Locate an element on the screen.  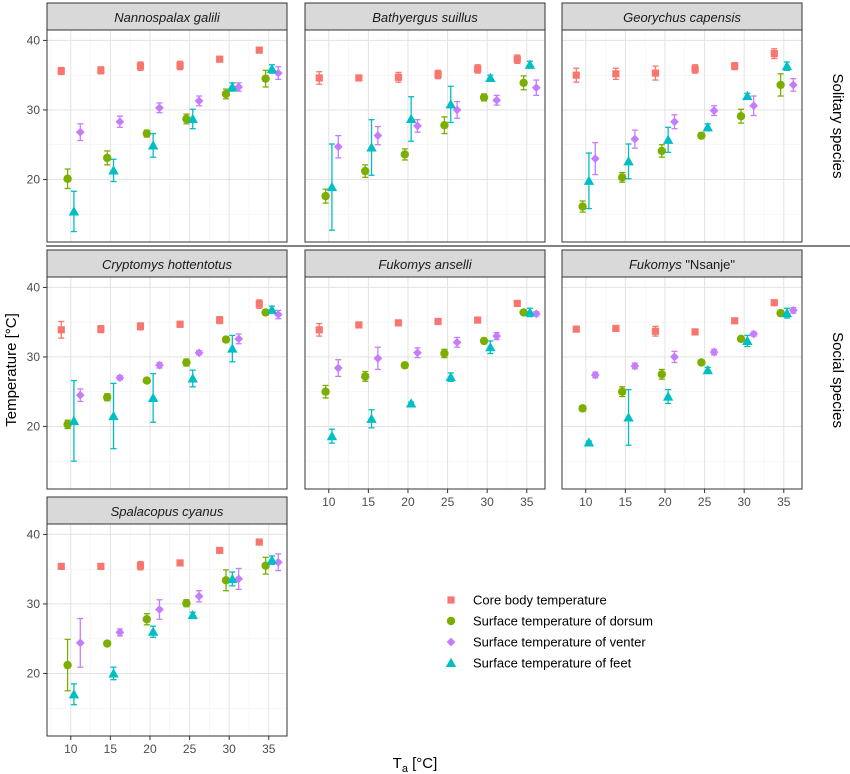
x-tick-label: 25 is located at coordinates (190, 749).